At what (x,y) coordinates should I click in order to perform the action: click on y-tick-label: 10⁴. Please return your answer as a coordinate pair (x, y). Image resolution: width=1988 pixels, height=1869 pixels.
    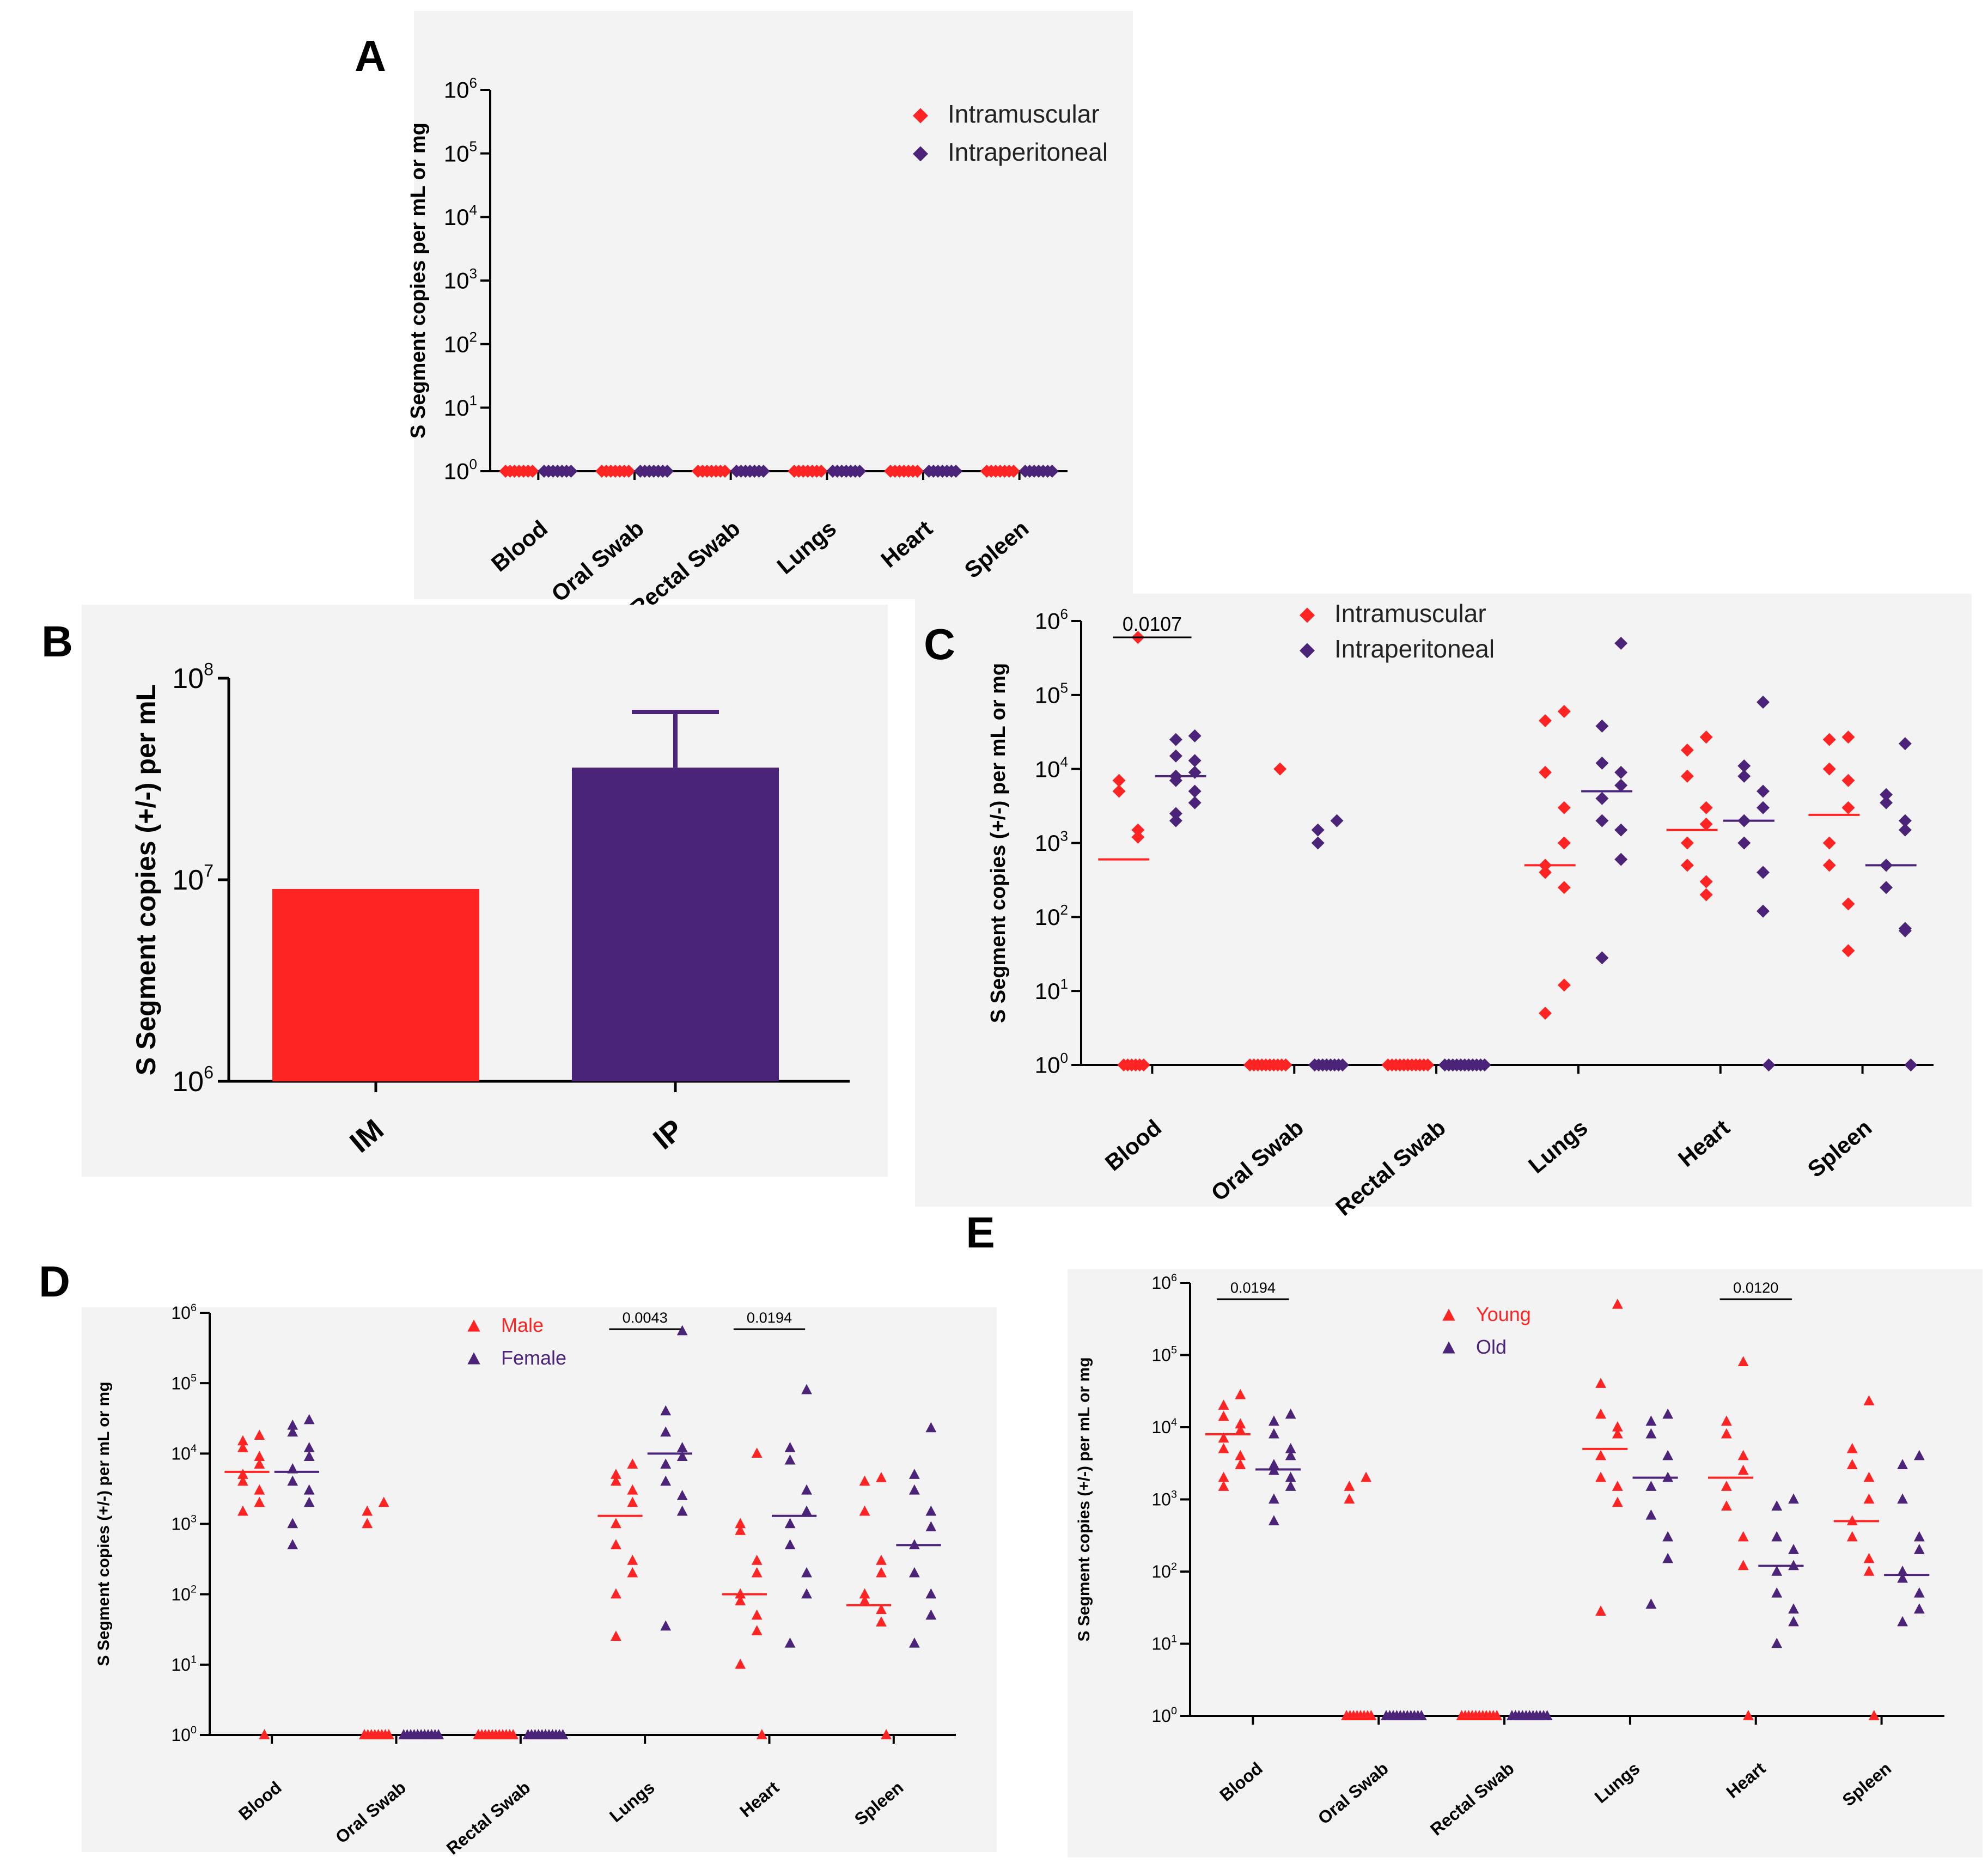
    Looking at the image, I should click on (1164, 1426).